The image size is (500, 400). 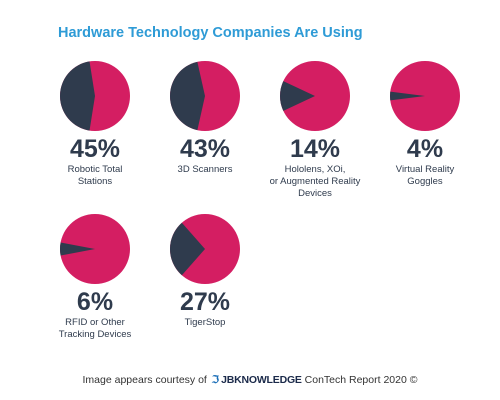 I want to click on jbknowledge-logo-icon: ℑ, so click(x=215, y=380).